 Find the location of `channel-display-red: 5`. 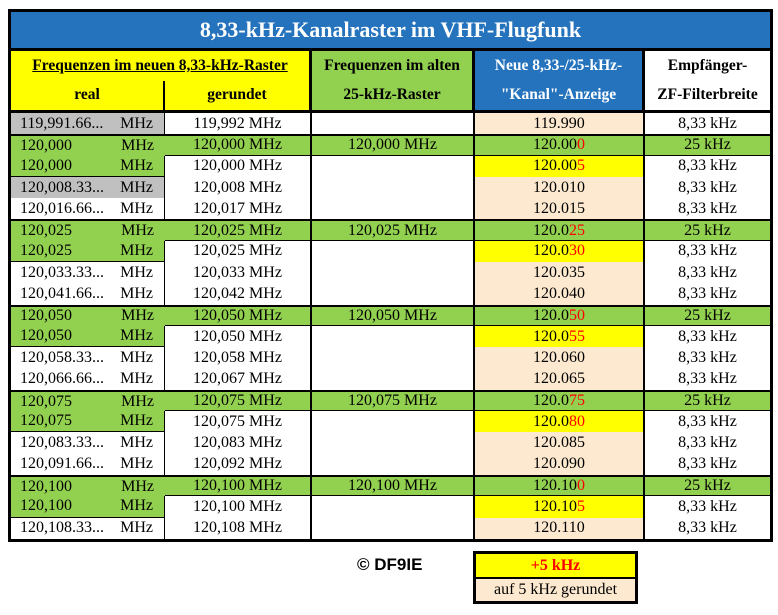

channel-display-red: 5 is located at coordinates (581, 166).